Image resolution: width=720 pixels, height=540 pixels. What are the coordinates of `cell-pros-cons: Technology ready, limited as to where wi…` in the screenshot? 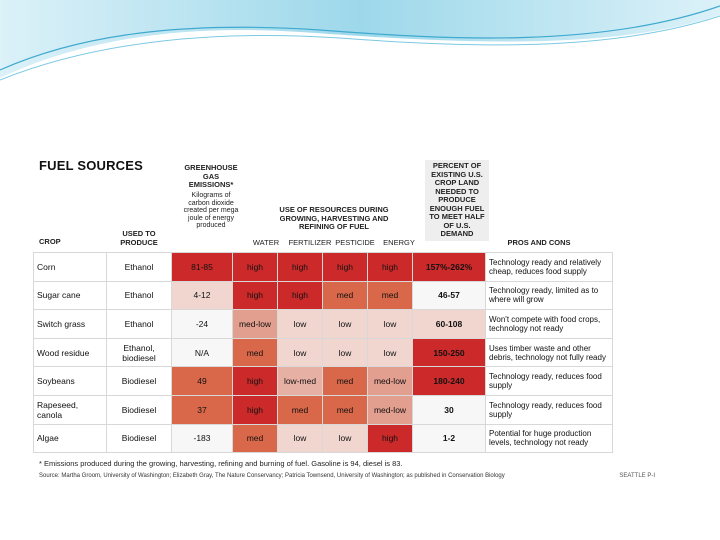 It's located at (549, 295).